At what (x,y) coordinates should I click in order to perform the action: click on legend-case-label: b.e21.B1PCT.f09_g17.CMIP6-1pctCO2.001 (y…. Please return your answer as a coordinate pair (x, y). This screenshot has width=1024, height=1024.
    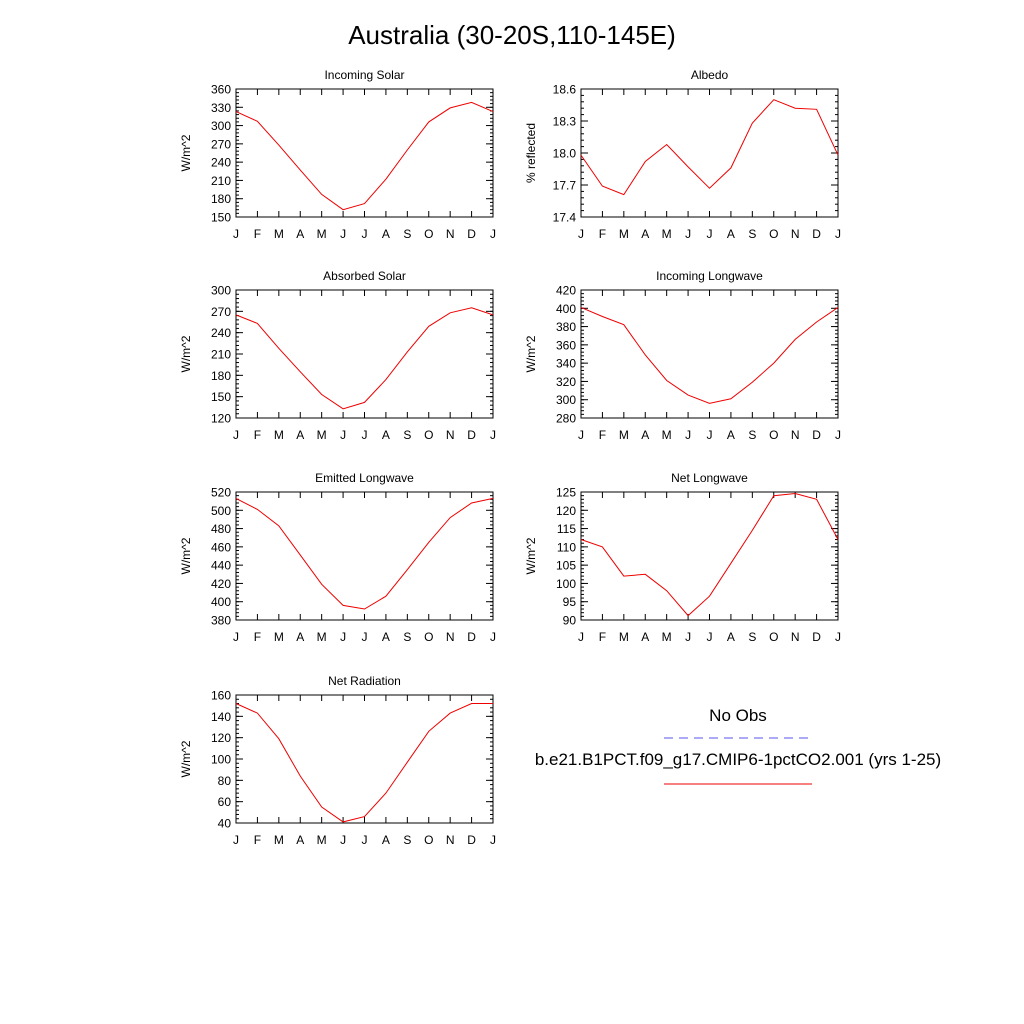
    Looking at the image, I should click on (738, 759).